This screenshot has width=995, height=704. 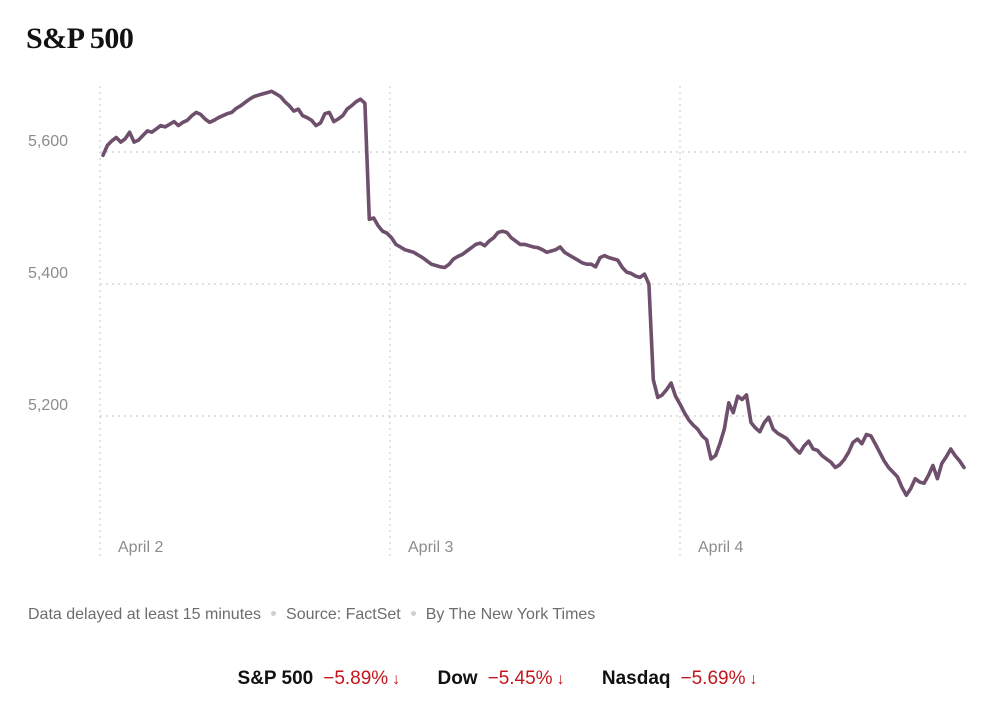 What do you see at coordinates (430, 547) in the screenshot?
I see `x-tick-label: April 3` at bounding box center [430, 547].